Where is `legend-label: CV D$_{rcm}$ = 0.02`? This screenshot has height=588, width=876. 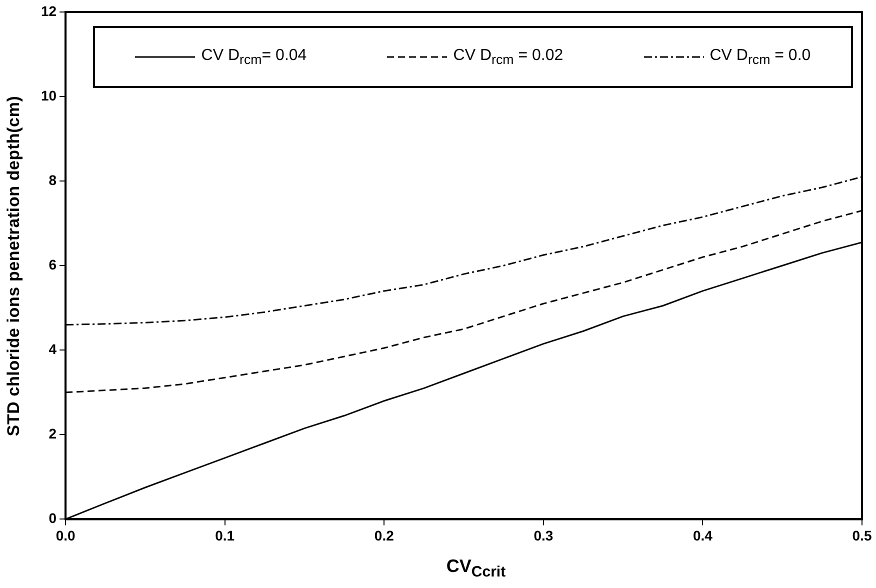 legend-label: CV D$_{rcm}$ = 0.02 is located at coordinates (508, 57).